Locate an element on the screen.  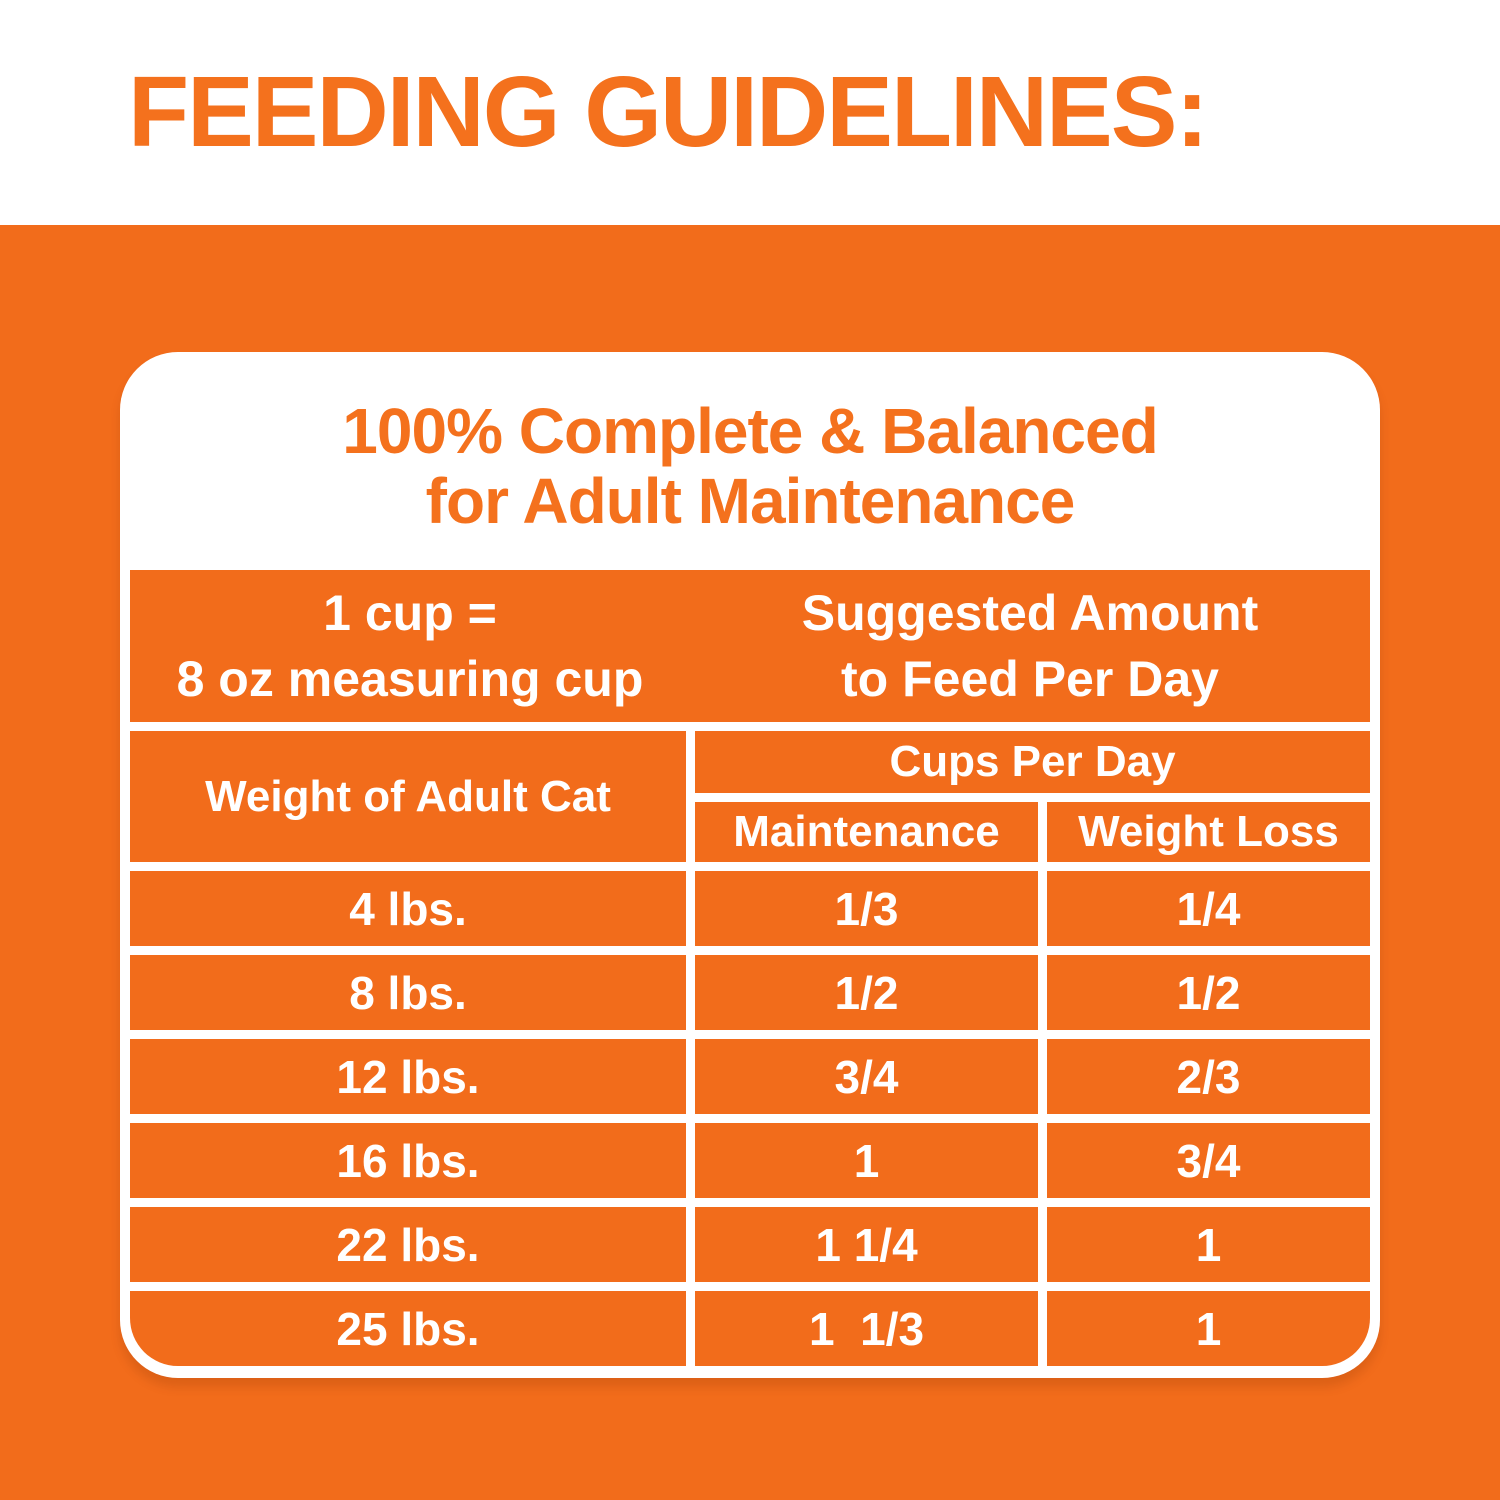
cup-measure-note: 1 cup = 8 oz measuring cup is located at coordinates (410, 646).